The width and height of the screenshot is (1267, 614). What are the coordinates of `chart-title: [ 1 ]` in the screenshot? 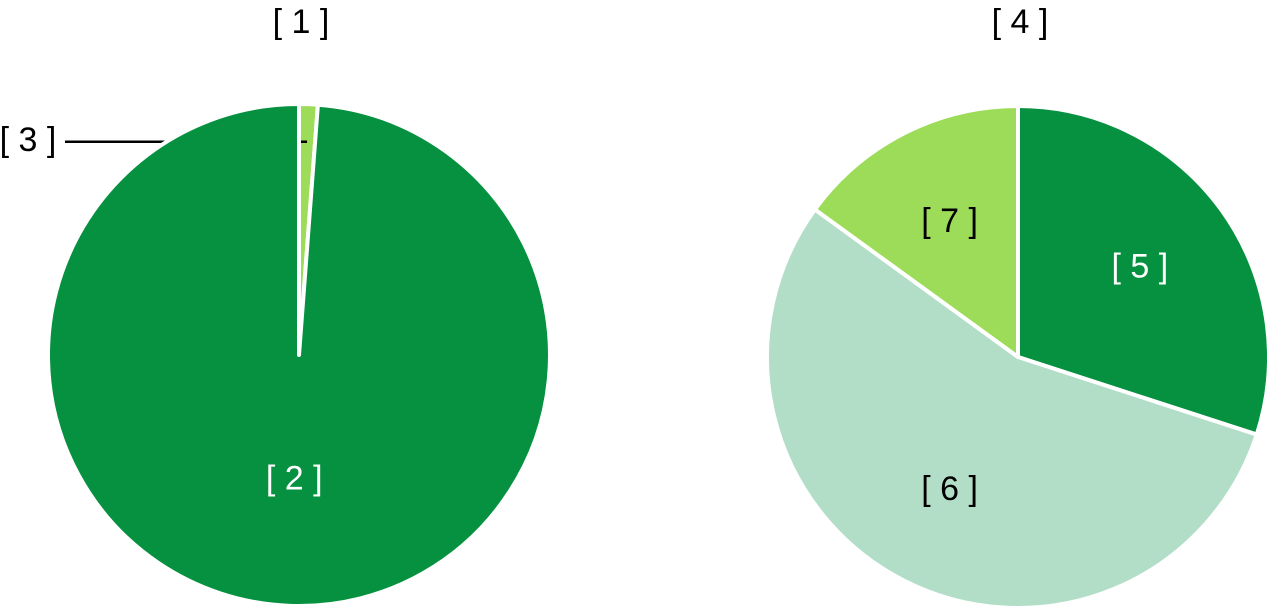 It's located at (301, 22).